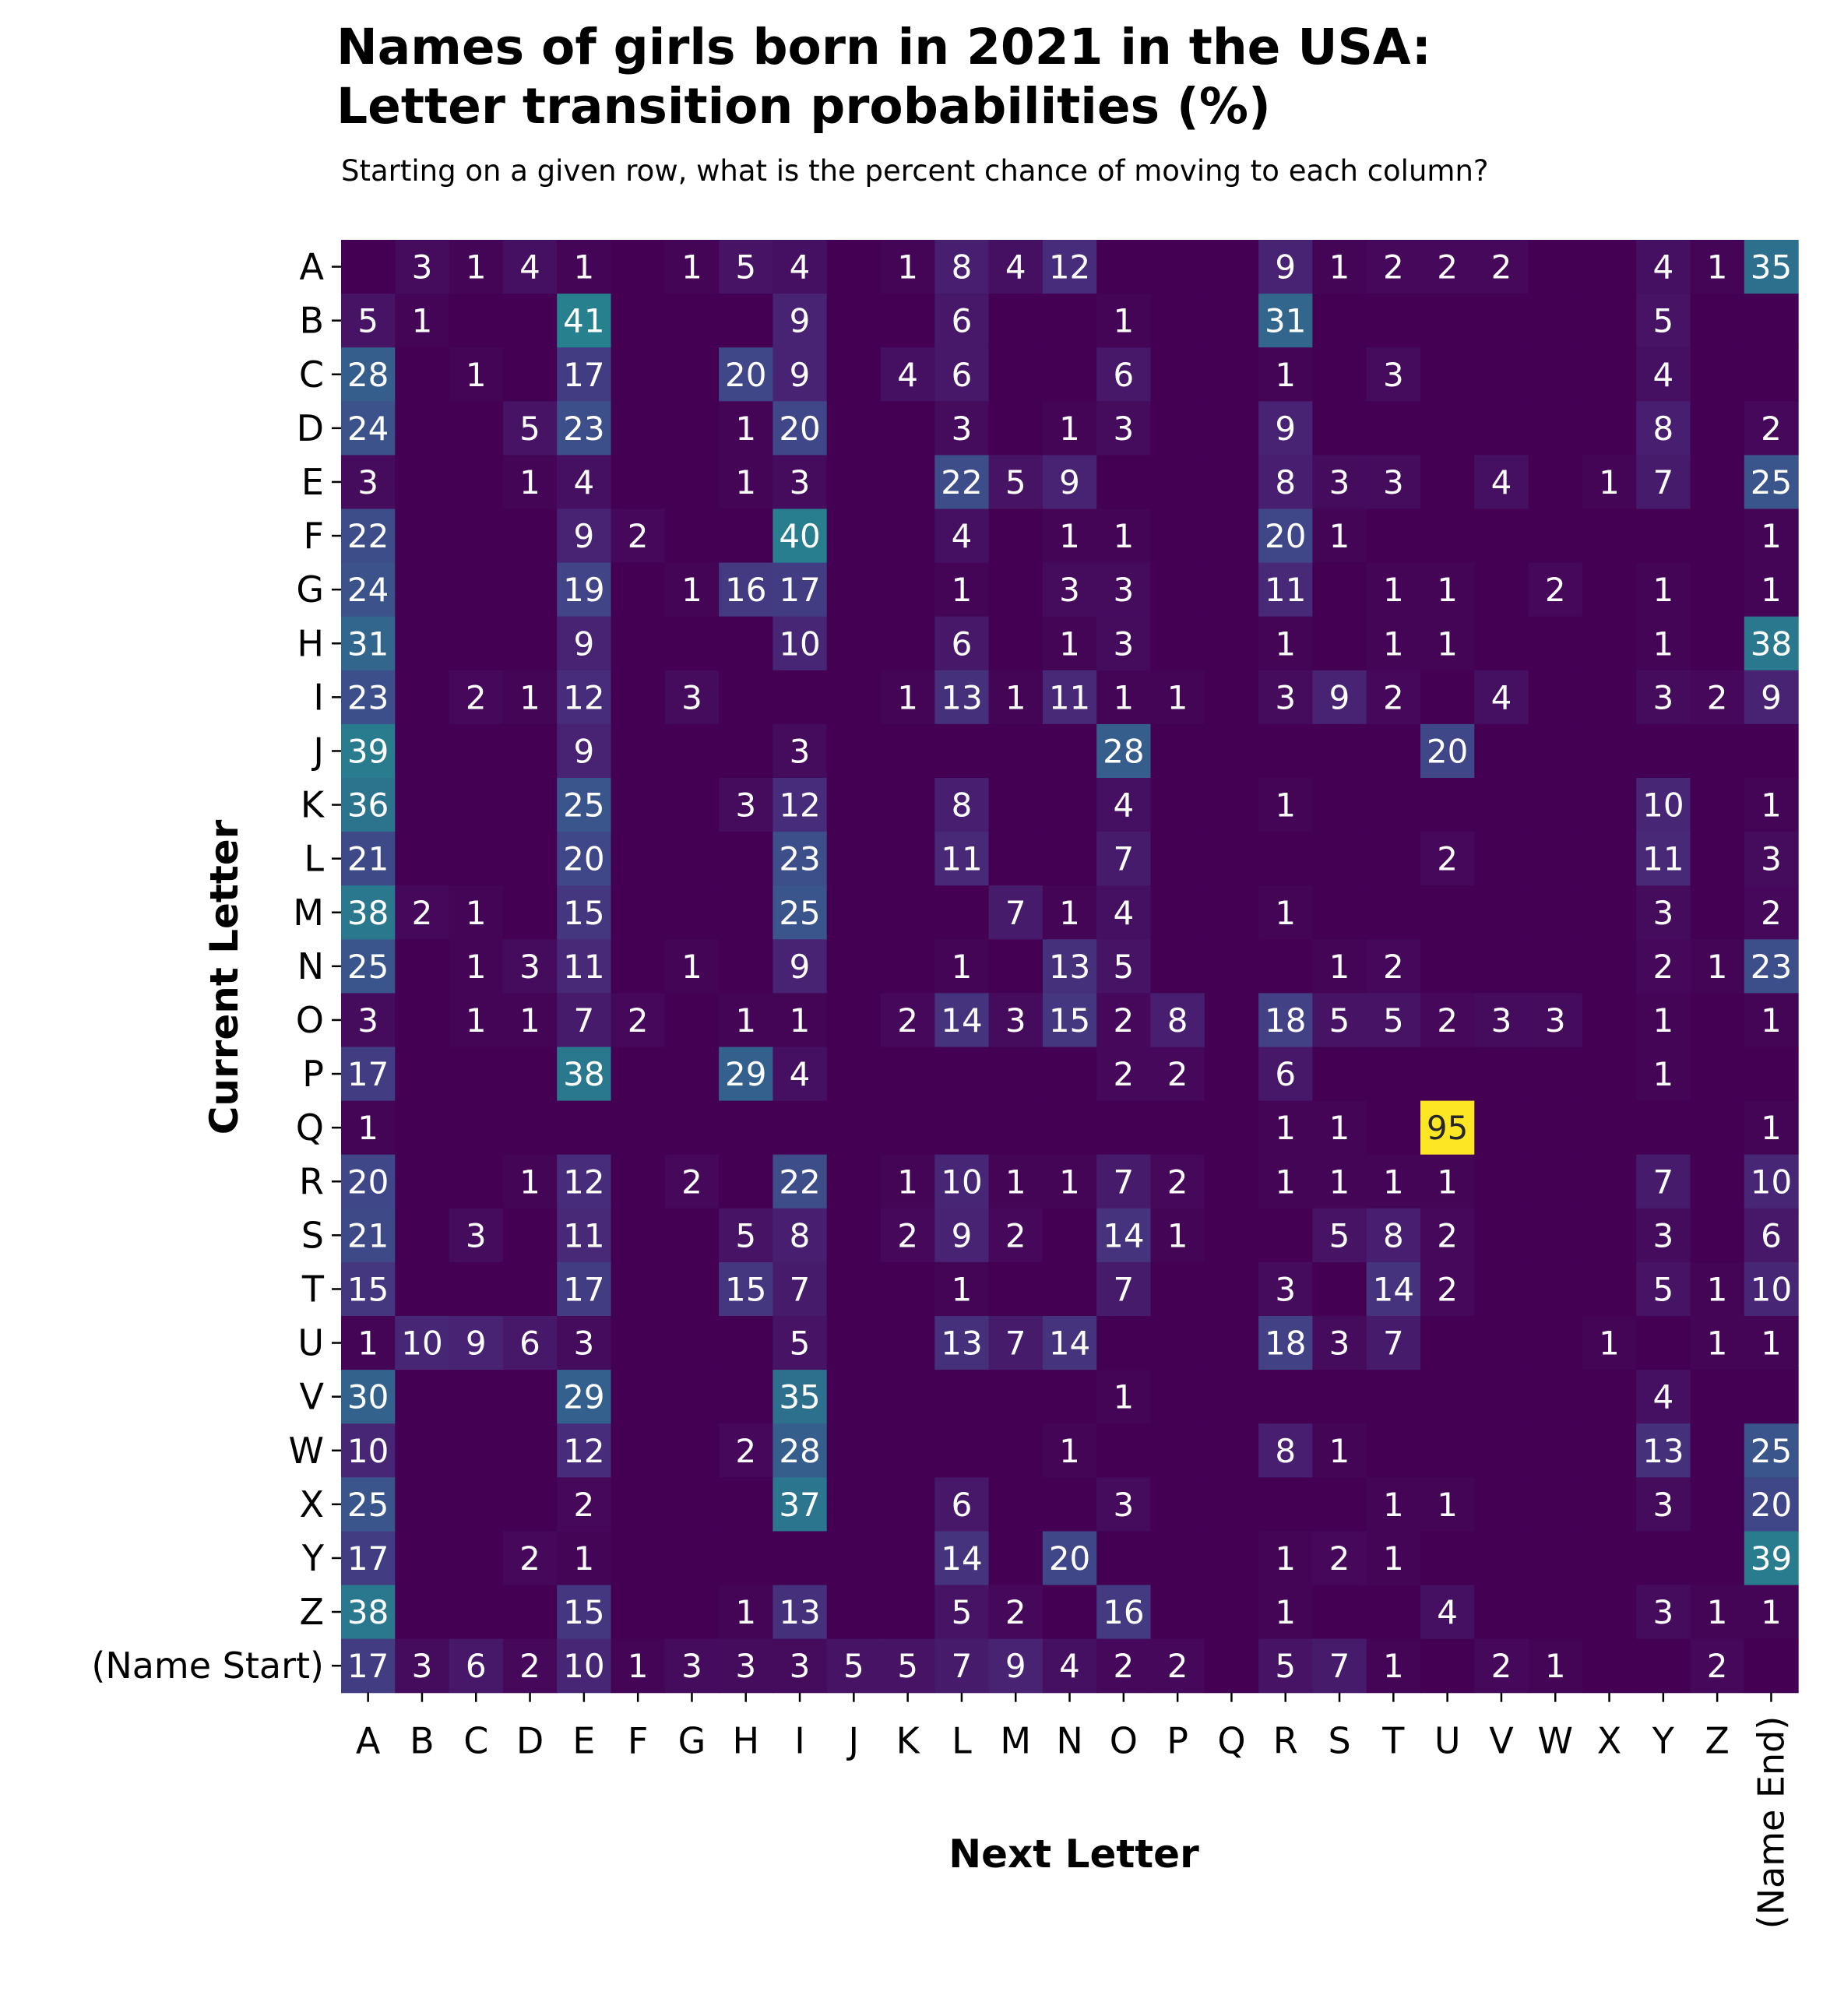  What do you see at coordinates (1501, 1741) in the screenshot?
I see `x-tick-label: V` at bounding box center [1501, 1741].